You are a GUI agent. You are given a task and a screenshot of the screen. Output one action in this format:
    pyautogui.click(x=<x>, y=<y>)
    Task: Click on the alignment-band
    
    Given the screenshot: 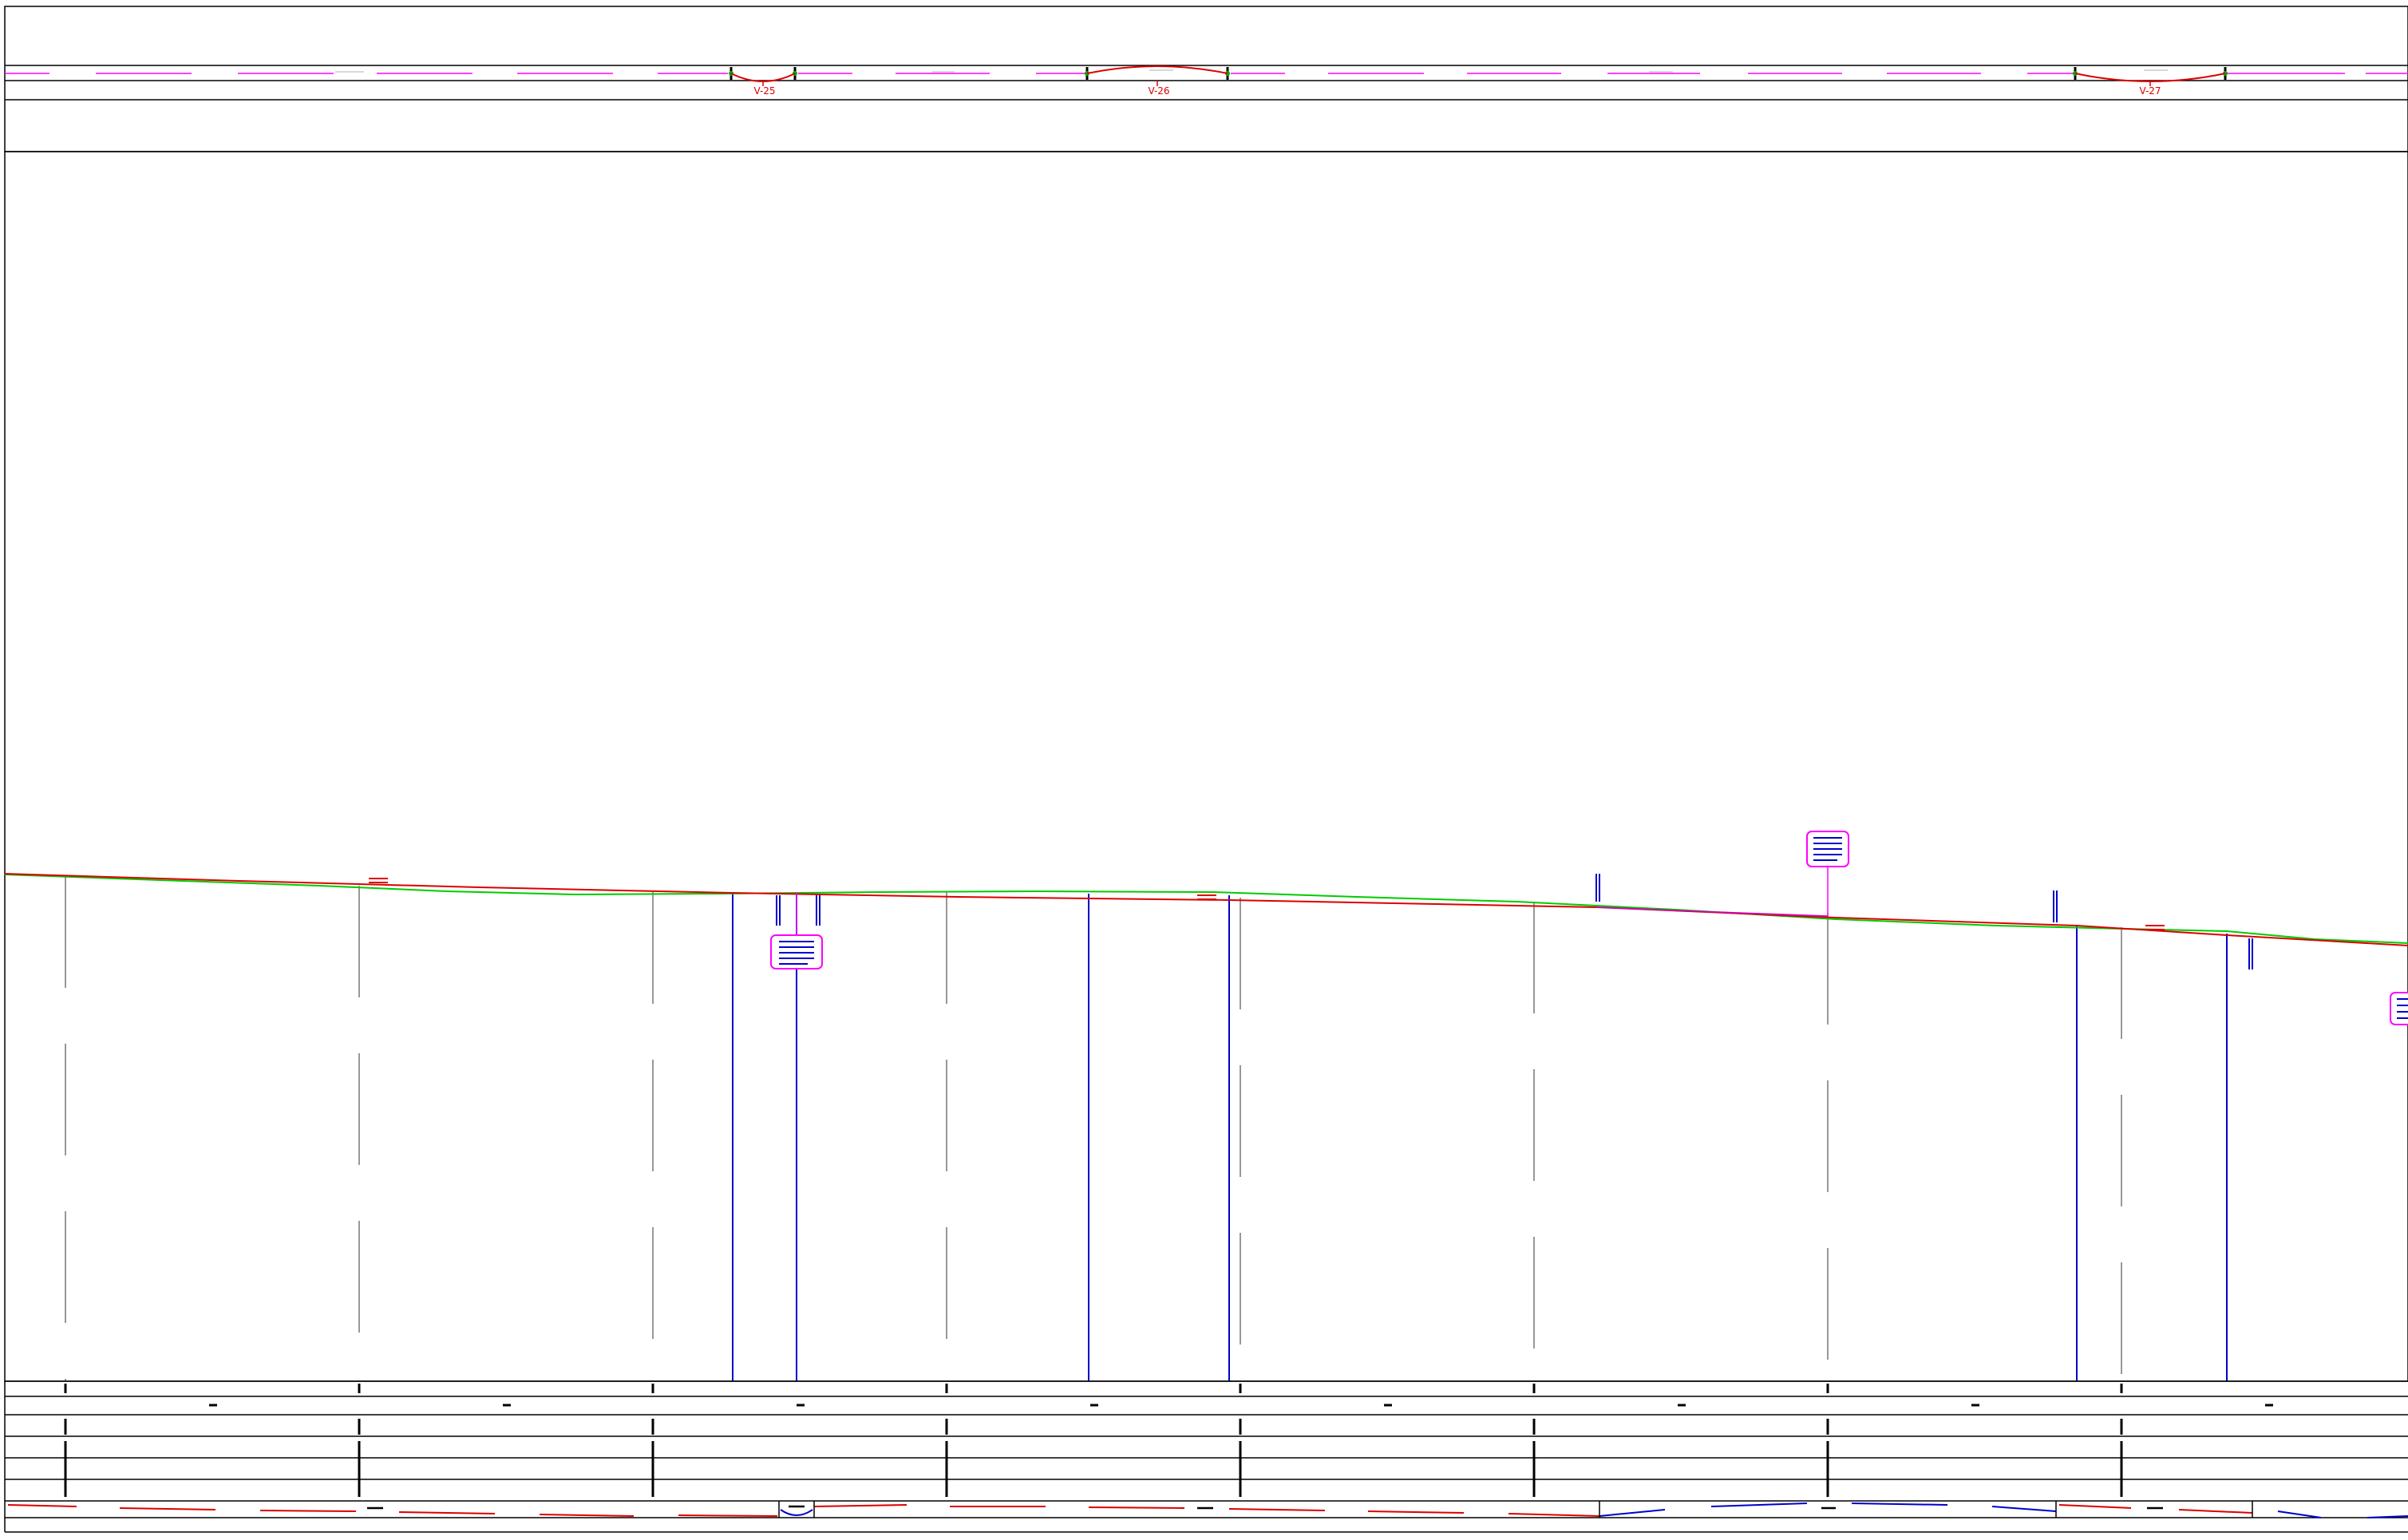 What is the action you would take?
    pyautogui.click(x=1207, y=1509)
    